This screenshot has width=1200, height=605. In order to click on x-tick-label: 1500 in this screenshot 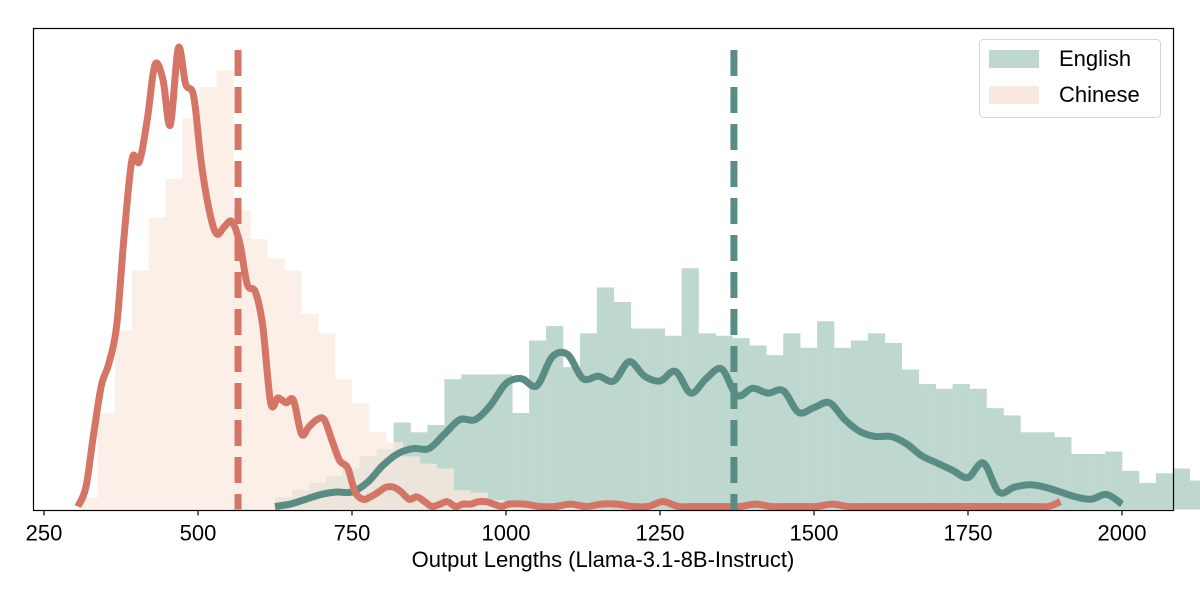, I will do `click(814, 533)`.